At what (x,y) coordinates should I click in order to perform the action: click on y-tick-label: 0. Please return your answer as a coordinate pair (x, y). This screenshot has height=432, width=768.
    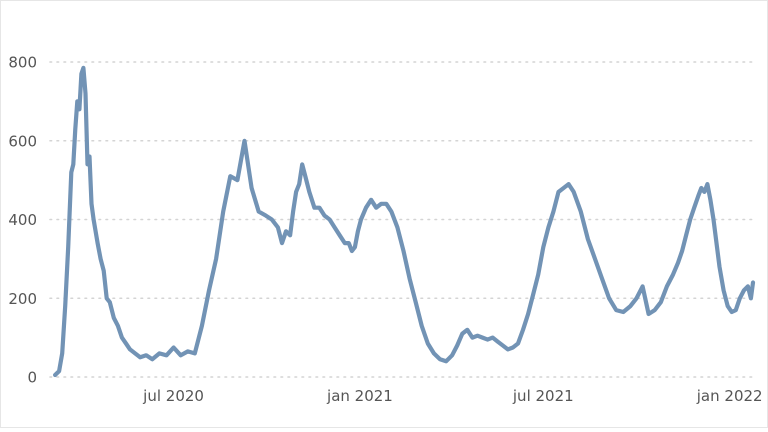
    Looking at the image, I should click on (32, 378).